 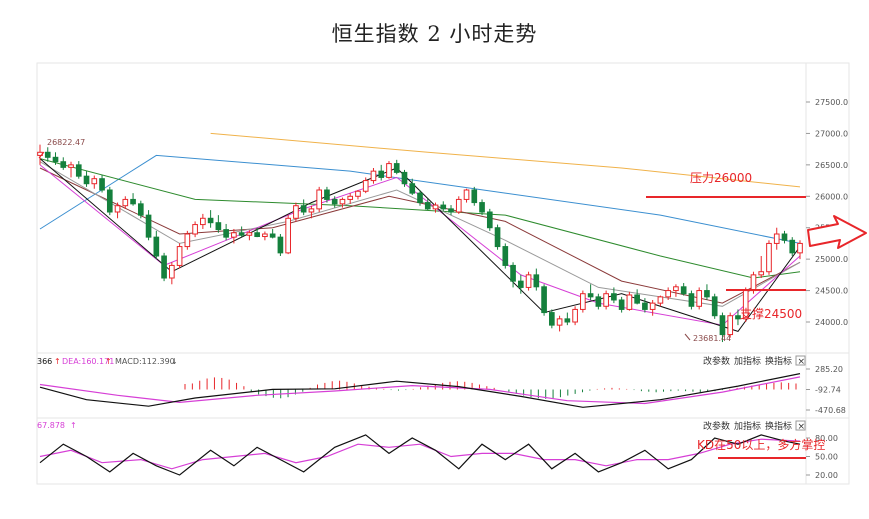 I want to click on kd-value-label: 67.878, so click(x=51, y=425).